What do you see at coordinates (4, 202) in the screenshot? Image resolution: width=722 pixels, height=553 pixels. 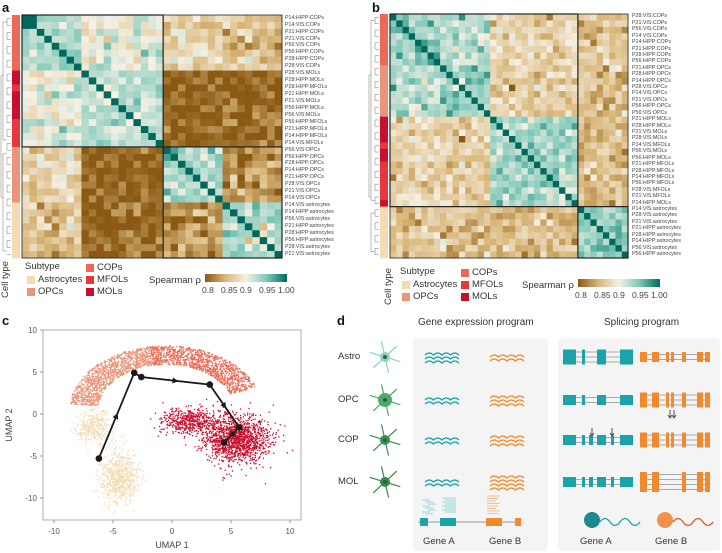 I see `dendrogram-branch` at bounding box center [4, 202].